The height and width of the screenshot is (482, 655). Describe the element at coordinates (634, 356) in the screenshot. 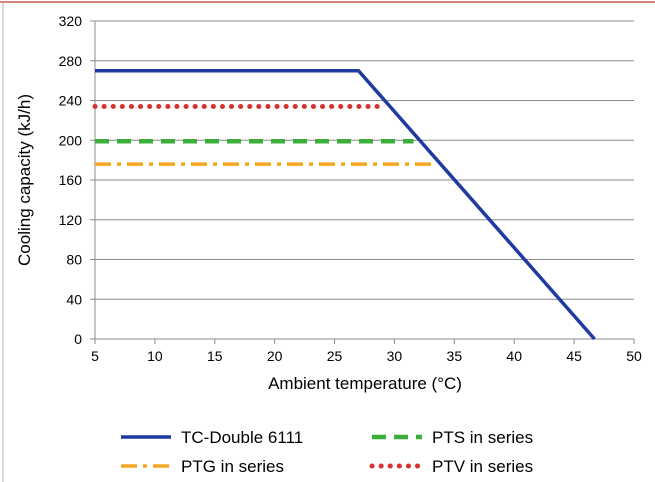

I see `x-tick-label: 50` at that location.